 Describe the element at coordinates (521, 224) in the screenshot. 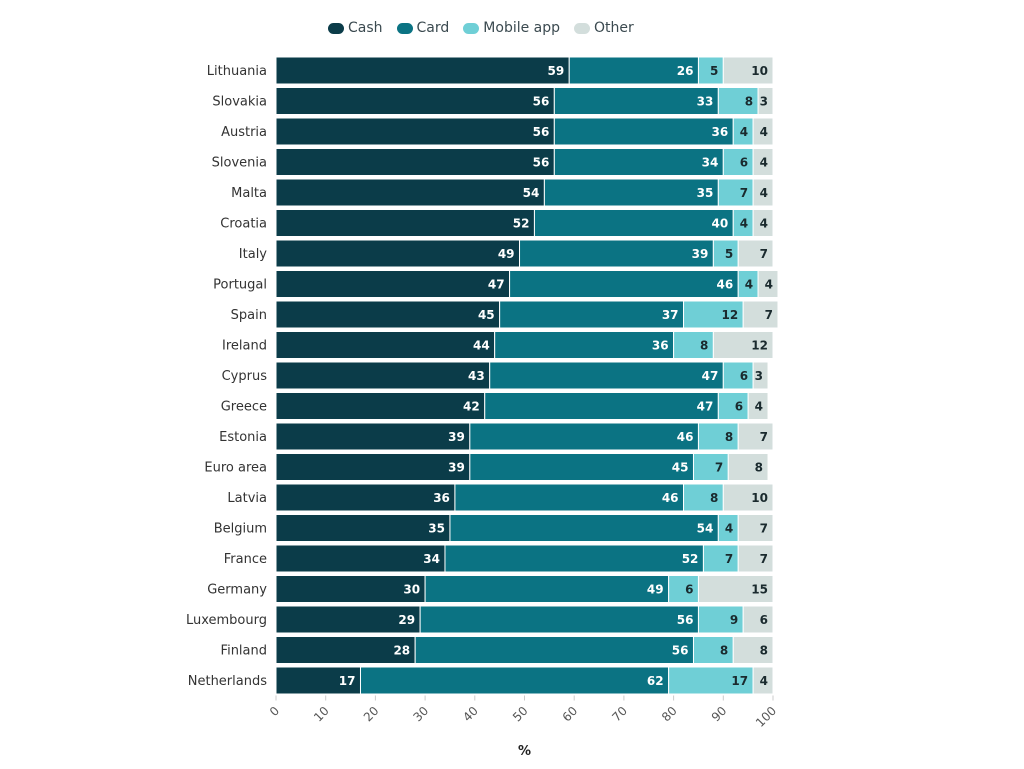

I see `data-label: 52` at that location.